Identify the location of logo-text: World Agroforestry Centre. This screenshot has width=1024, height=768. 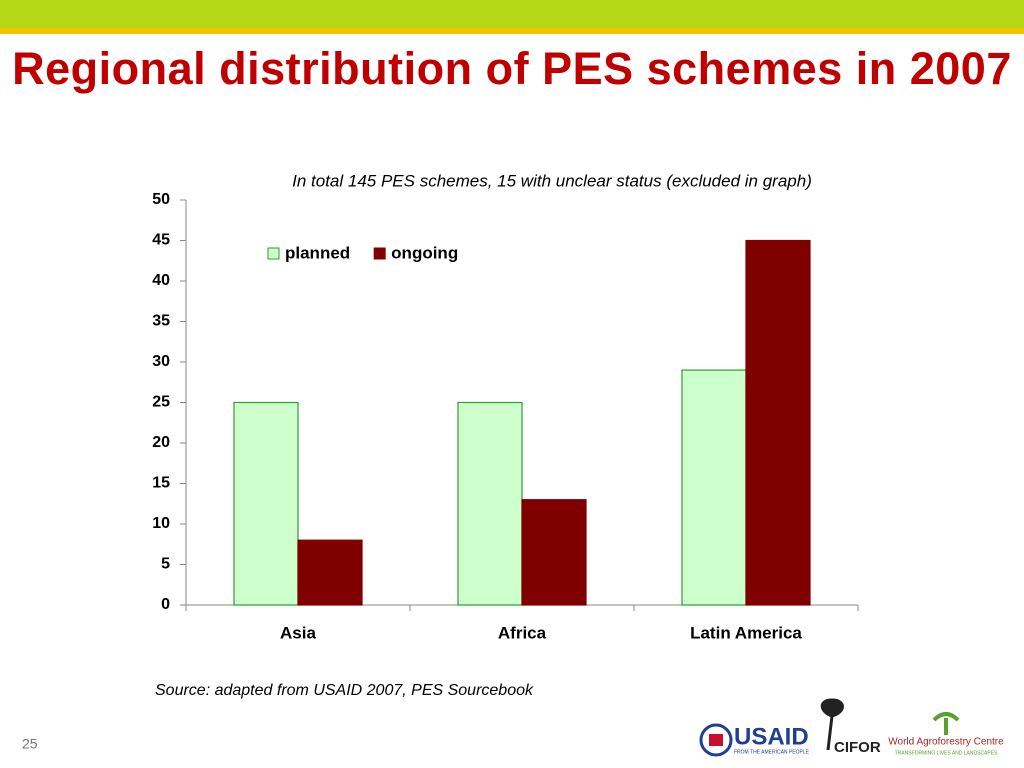
(946, 742).